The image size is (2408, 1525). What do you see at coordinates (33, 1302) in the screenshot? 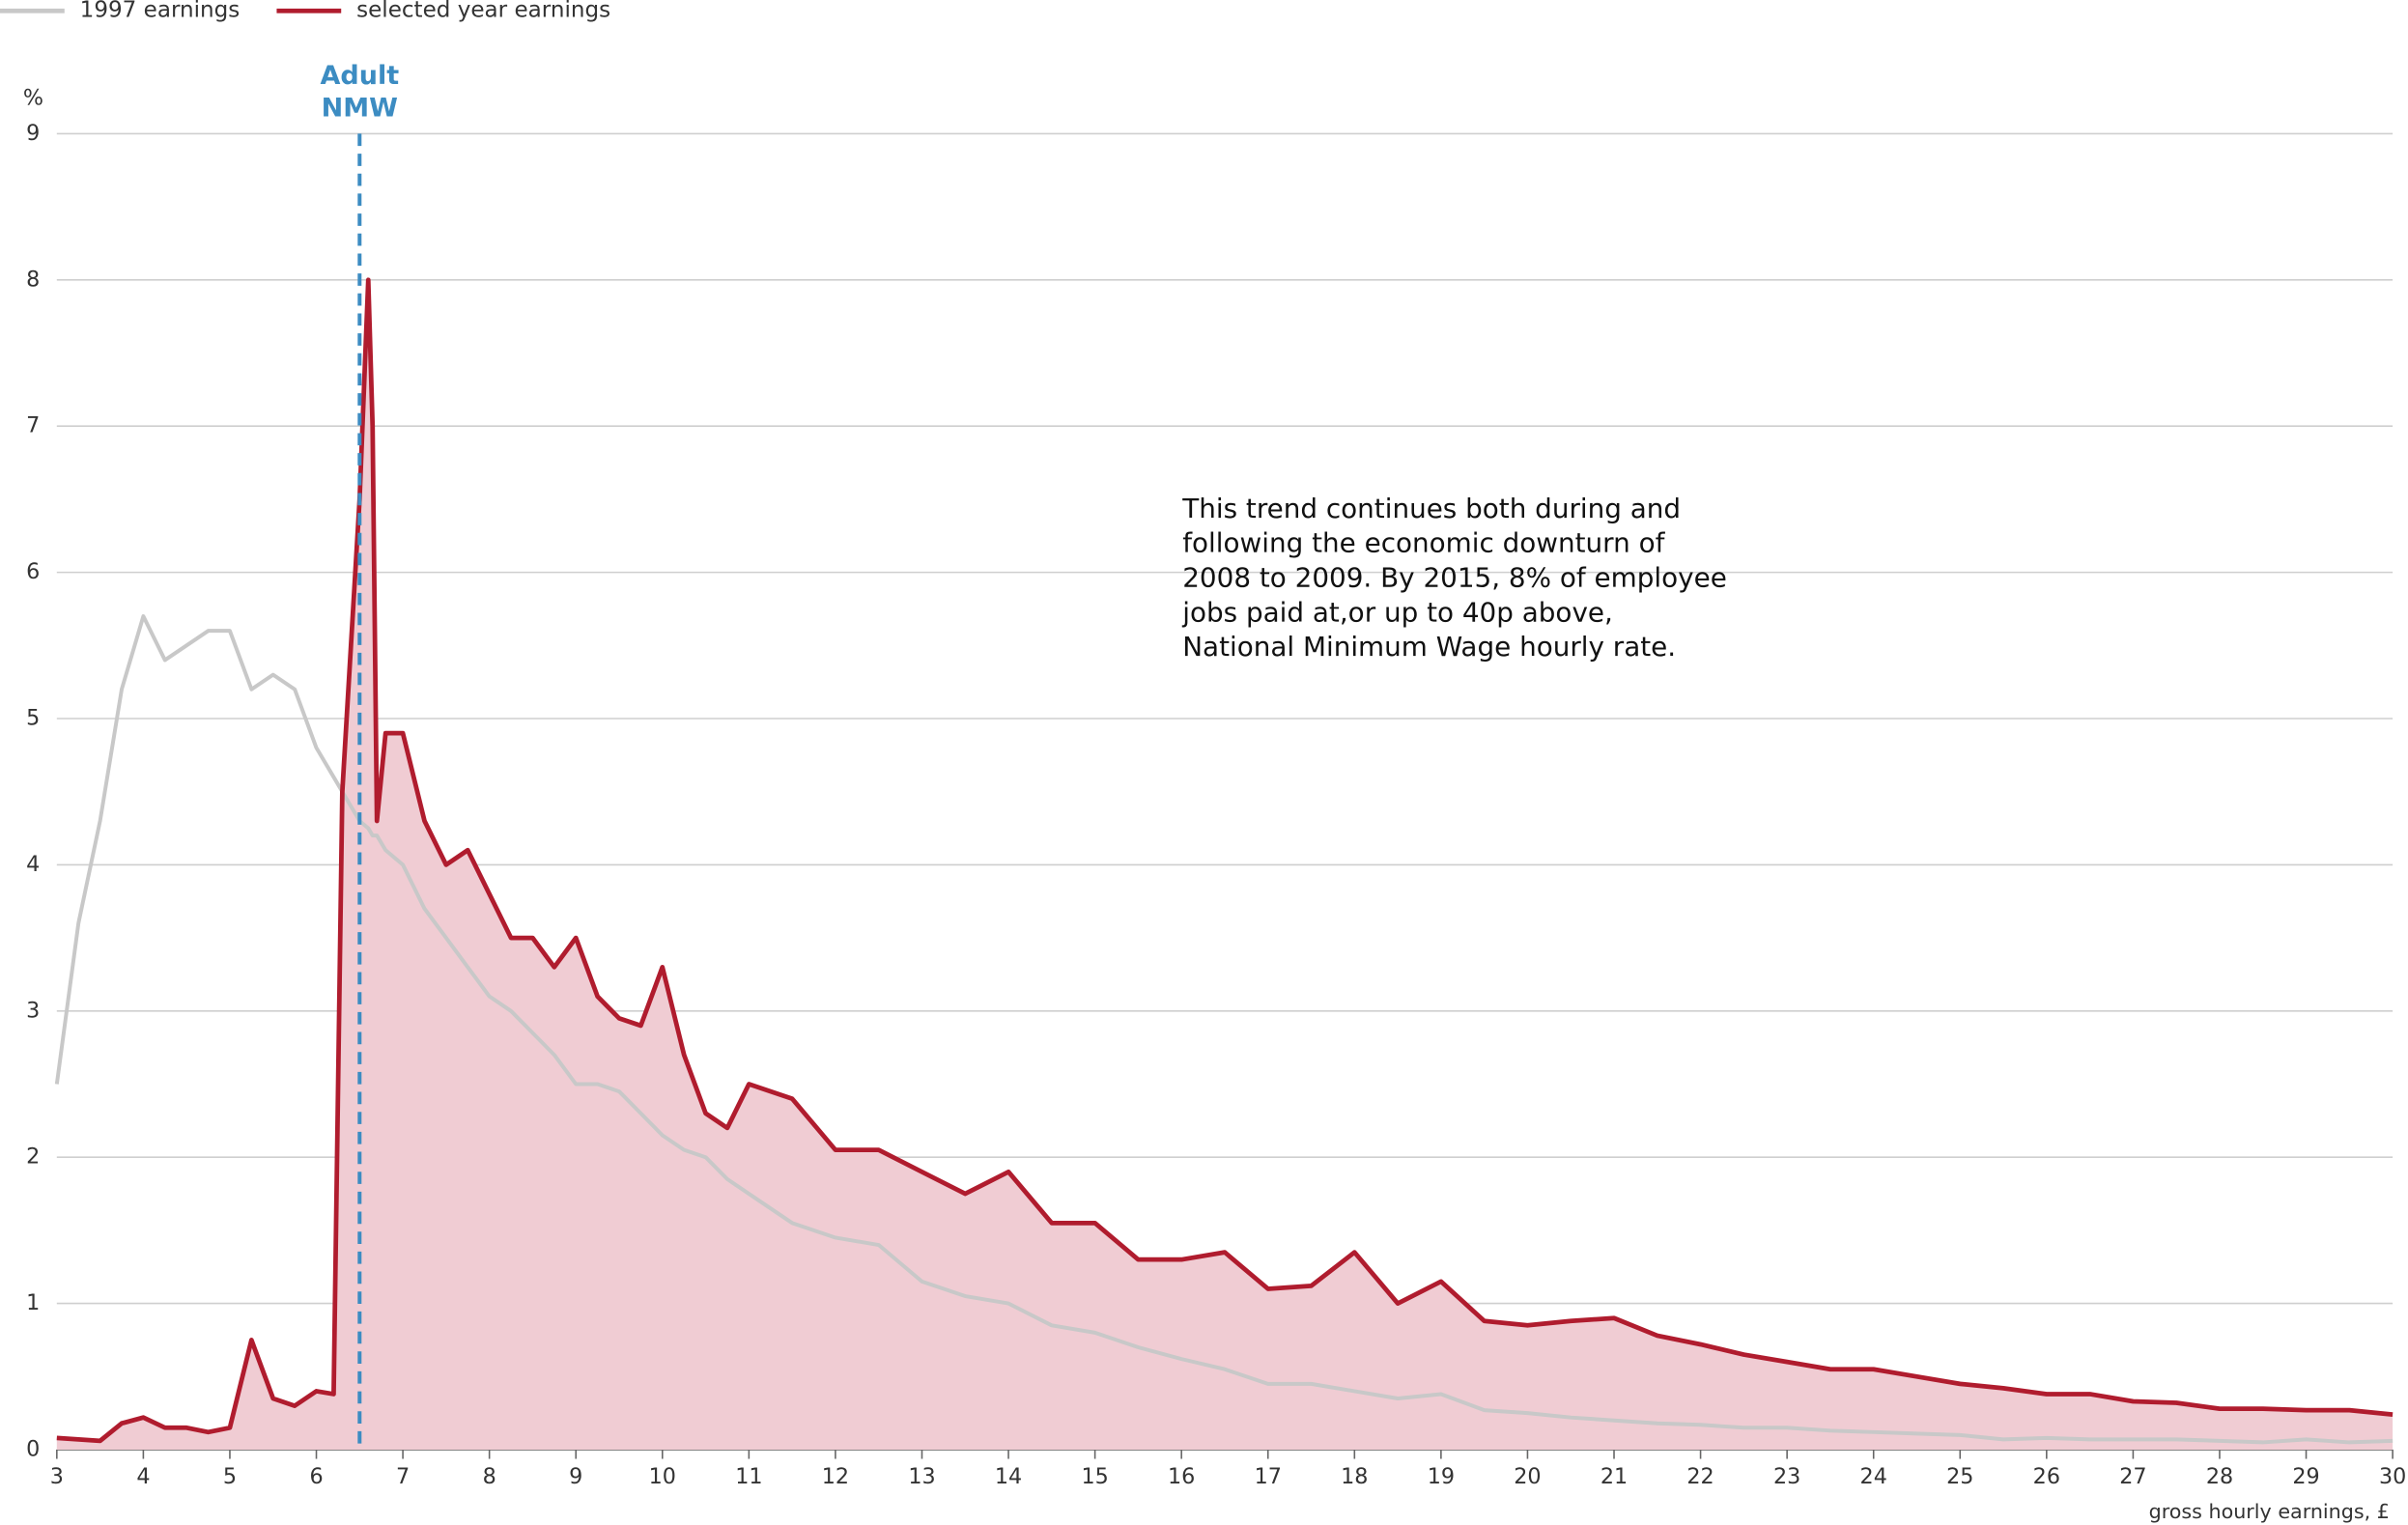
I see `y-tick-label: 1` at bounding box center [33, 1302].